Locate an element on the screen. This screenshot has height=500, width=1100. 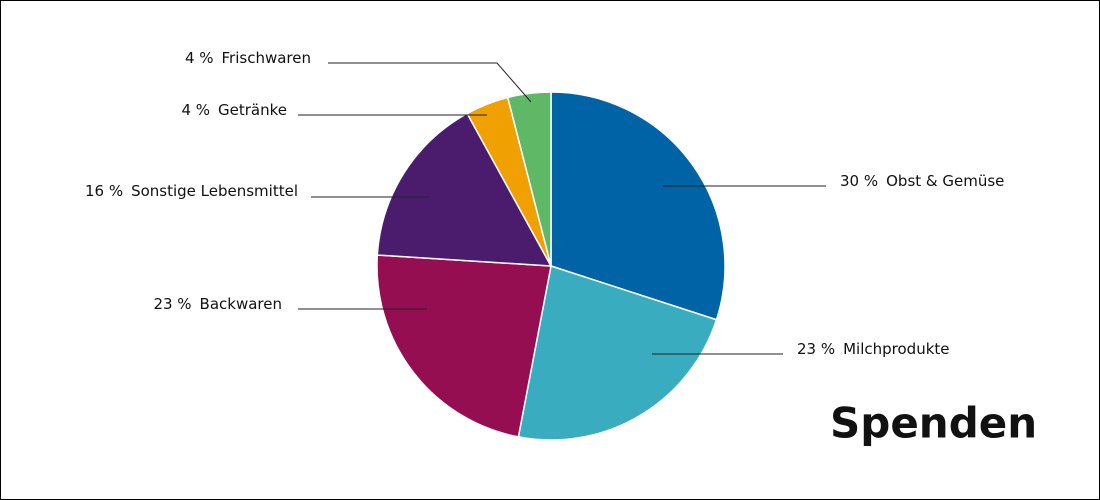
category-label: Frischwaren is located at coordinates (266, 58).